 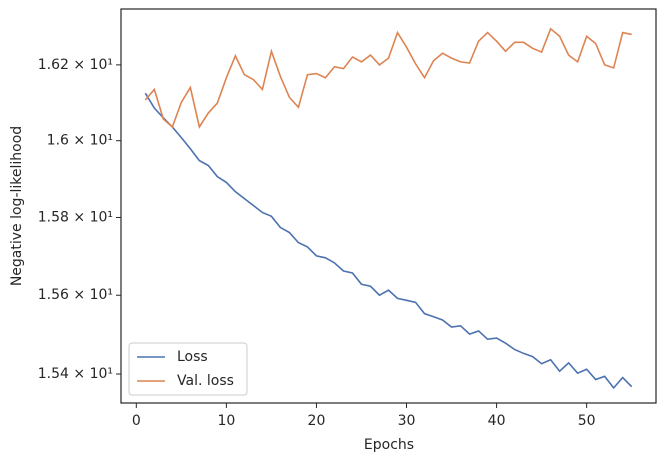 What do you see at coordinates (75, 374) in the screenshot?
I see `y-tick-label: 1.54 × 10¹` at bounding box center [75, 374].